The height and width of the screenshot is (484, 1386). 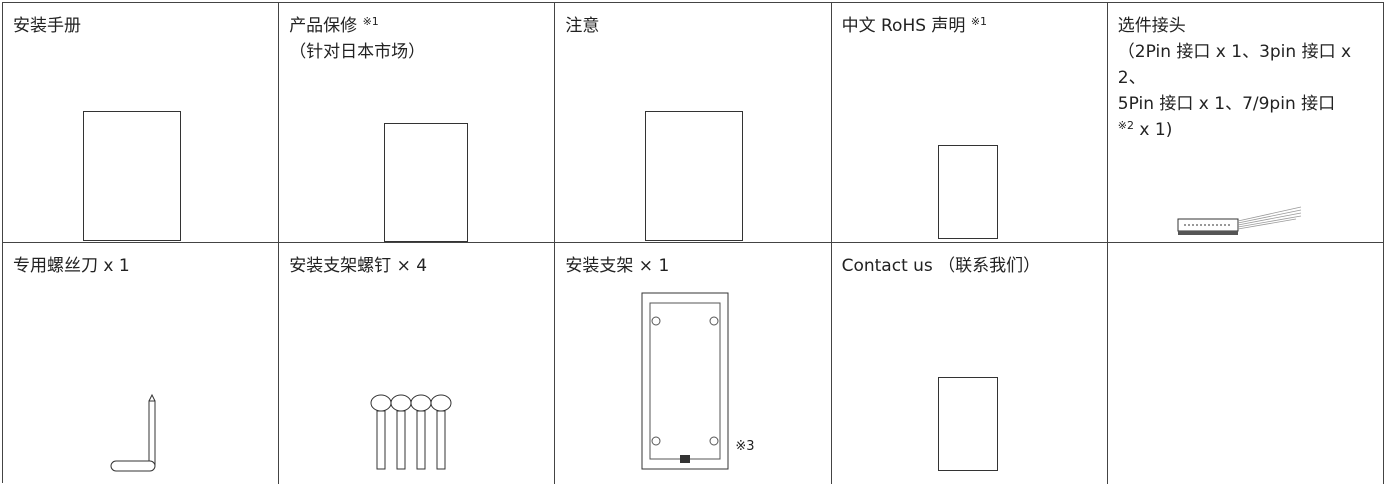 What do you see at coordinates (133, 432) in the screenshot?
I see `screwdriver-icon` at bounding box center [133, 432].